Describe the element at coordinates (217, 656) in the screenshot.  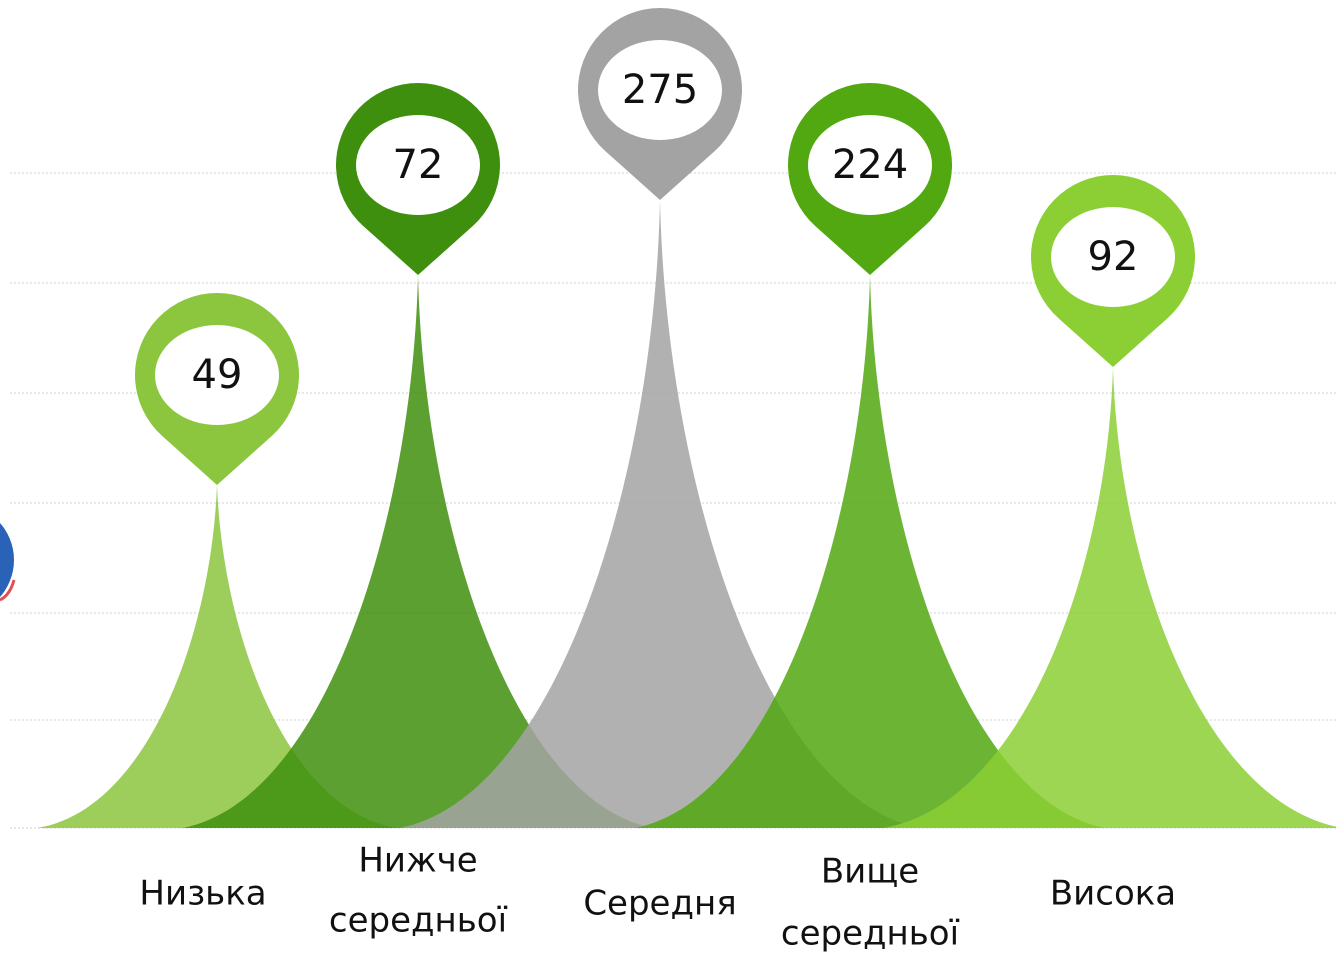
I see `spike` at that location.